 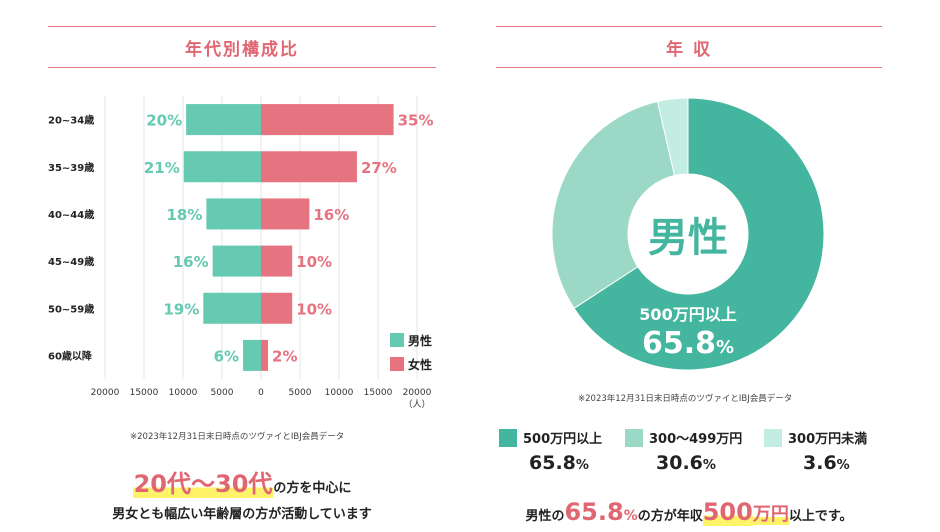 I want to click on legend-male-swatch, so click(x=397, y=340).